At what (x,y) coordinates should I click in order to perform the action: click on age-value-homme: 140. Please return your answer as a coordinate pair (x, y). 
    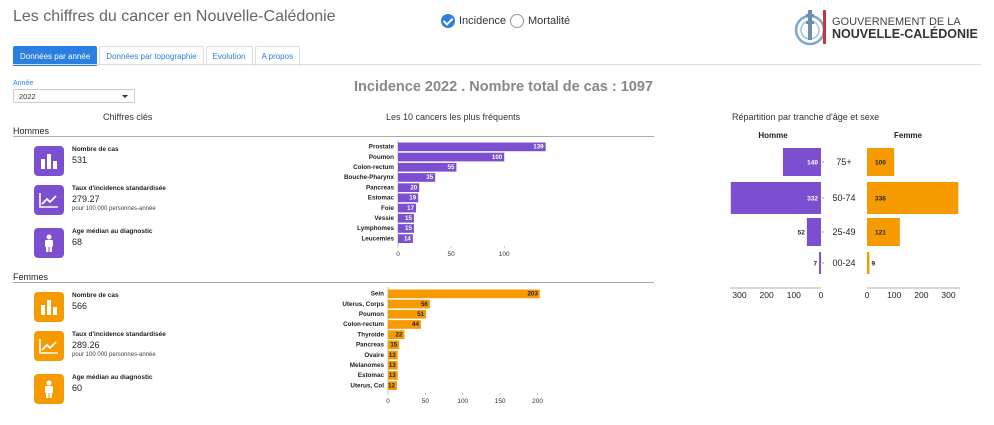
    Looking at the image, I should click on (812, 163).